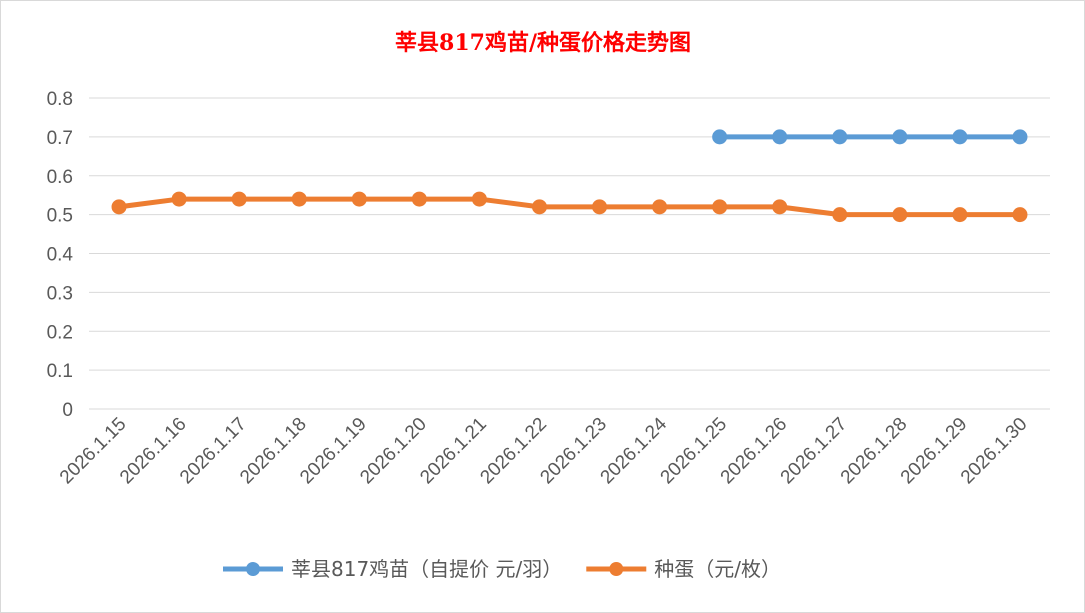 Image resolution: width=1085 pixels, height=613 pixels. I want to click on legend: 莘县817鸡苗（自提价 元/羽） 种蛋（元/枚）, so click(502, 569).